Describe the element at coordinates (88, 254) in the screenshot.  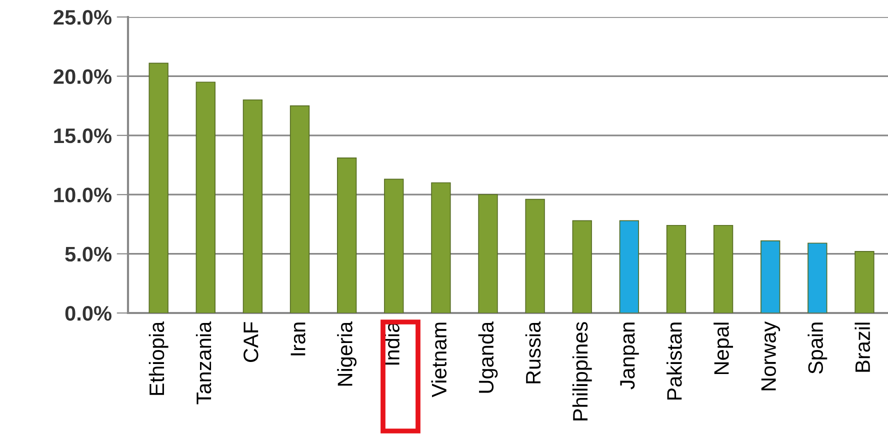
I see `y-tick-label: 5.0%` at that location.